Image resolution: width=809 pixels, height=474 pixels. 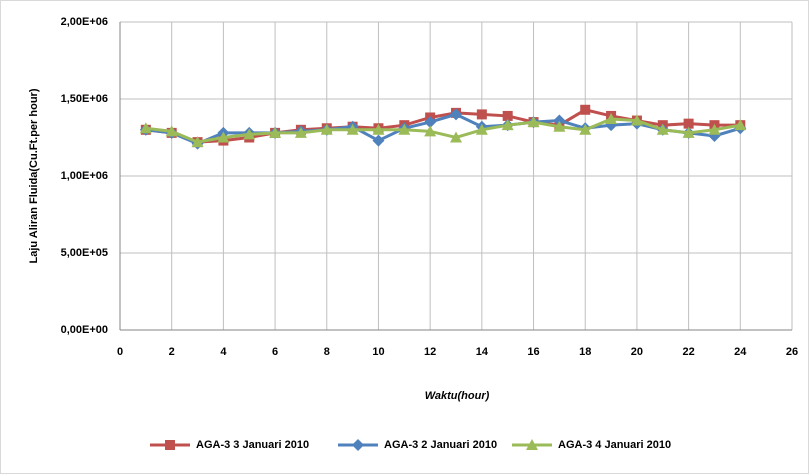 I want to click on x-tick-label: 26, so click(x=792, y=352).